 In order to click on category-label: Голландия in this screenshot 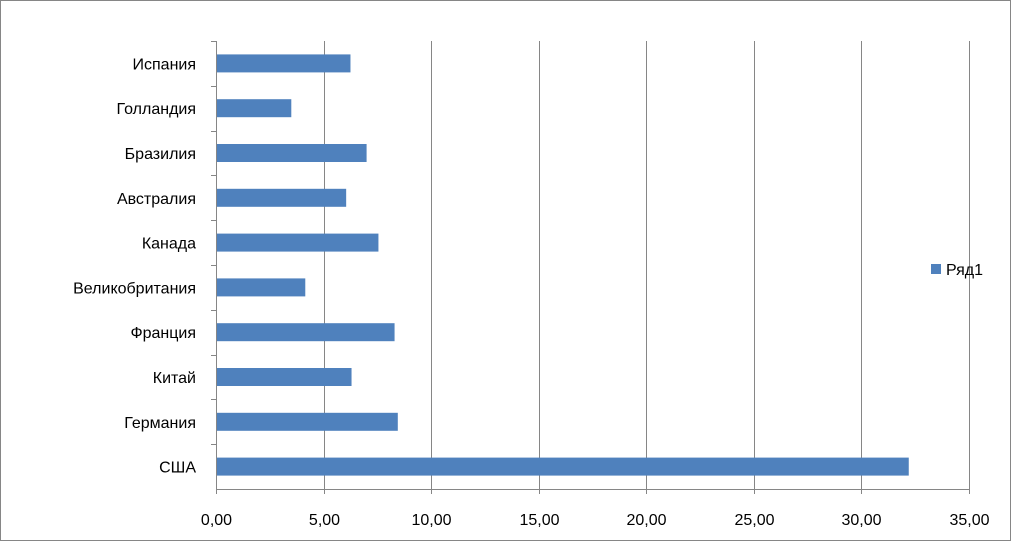, I will do `click(156, 109)`.